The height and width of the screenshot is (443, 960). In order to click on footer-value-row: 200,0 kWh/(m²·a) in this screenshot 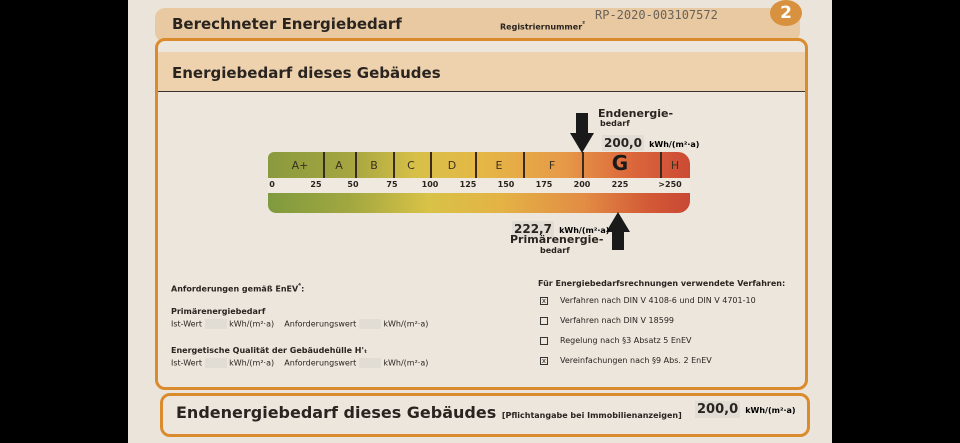, I will do `click(745, 408)`.